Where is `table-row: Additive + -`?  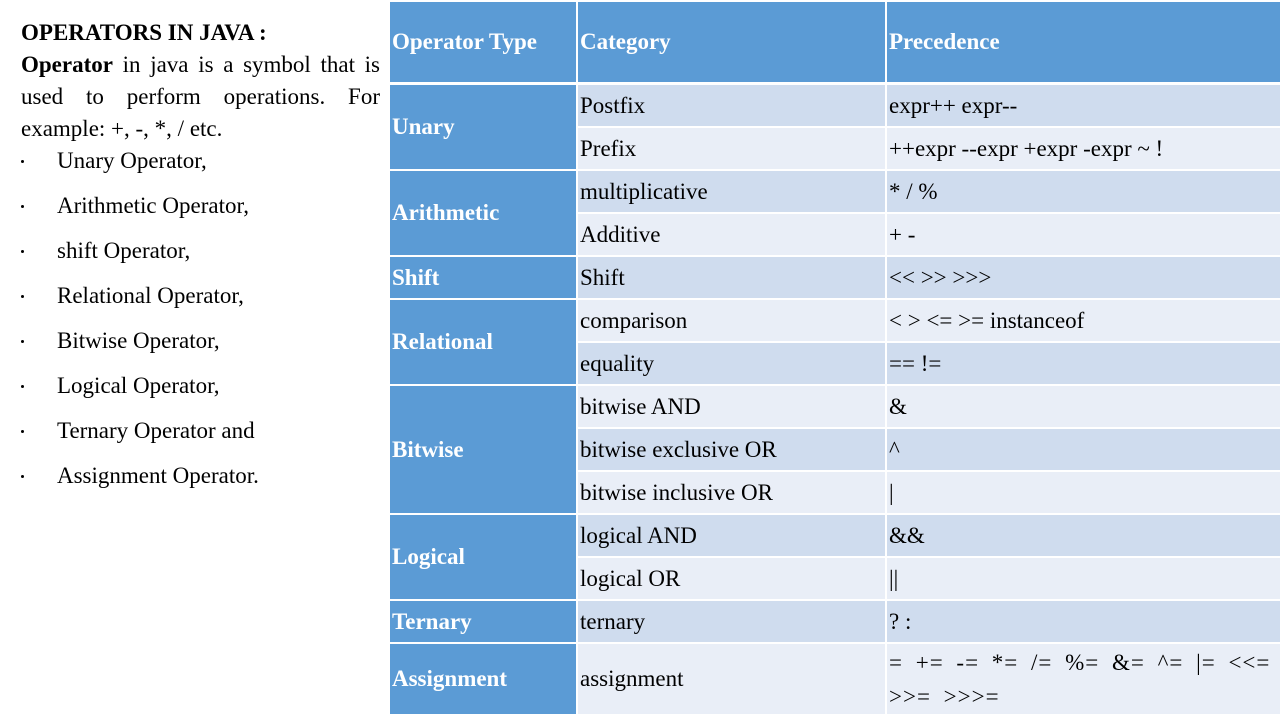 table-row: Additive + - is located at coordinates (835, 234).